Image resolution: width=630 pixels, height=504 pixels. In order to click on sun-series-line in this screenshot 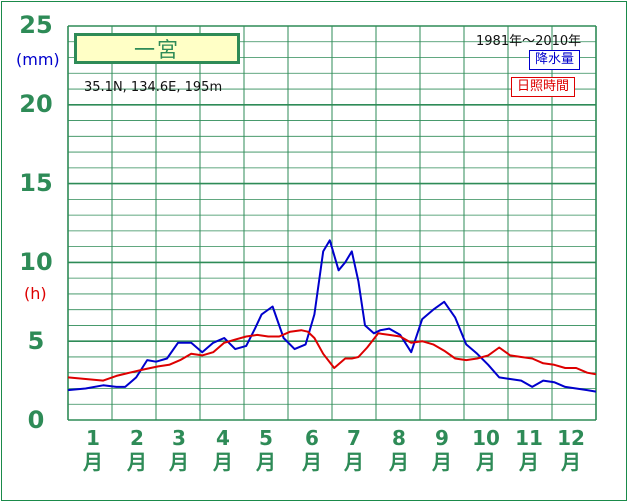, I will do `click(332, 355)`.